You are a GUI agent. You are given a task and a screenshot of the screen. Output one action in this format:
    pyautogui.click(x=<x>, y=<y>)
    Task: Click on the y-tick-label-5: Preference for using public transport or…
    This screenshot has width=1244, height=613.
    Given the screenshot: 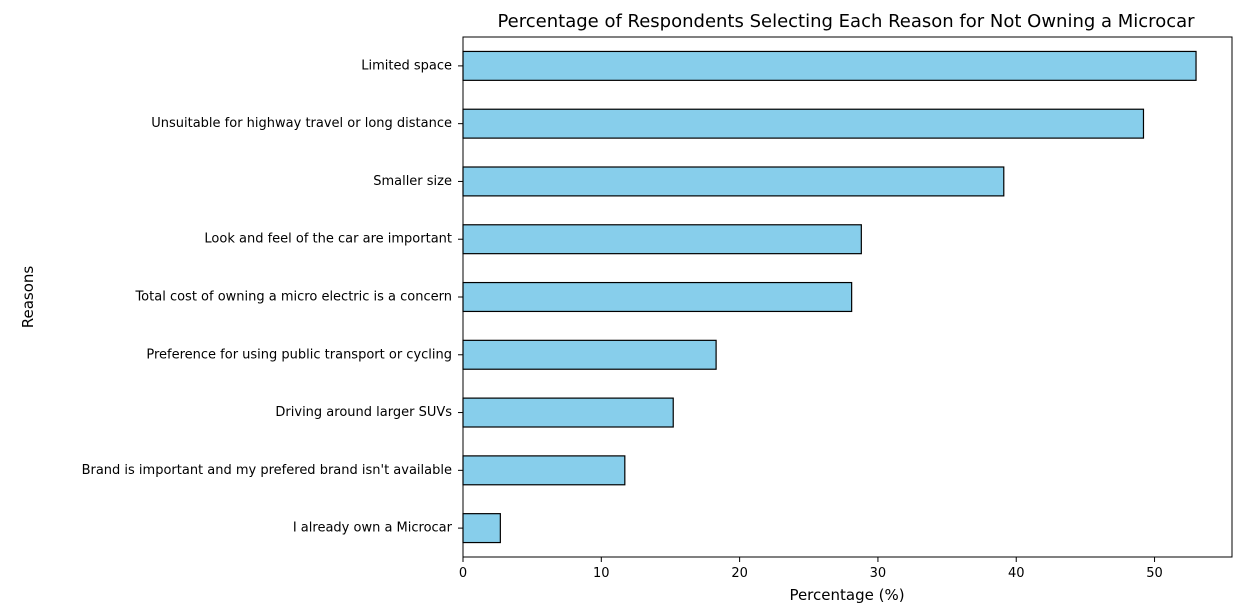 What is the action you would take?
    pyautogui.click(x=299, y=354)
    